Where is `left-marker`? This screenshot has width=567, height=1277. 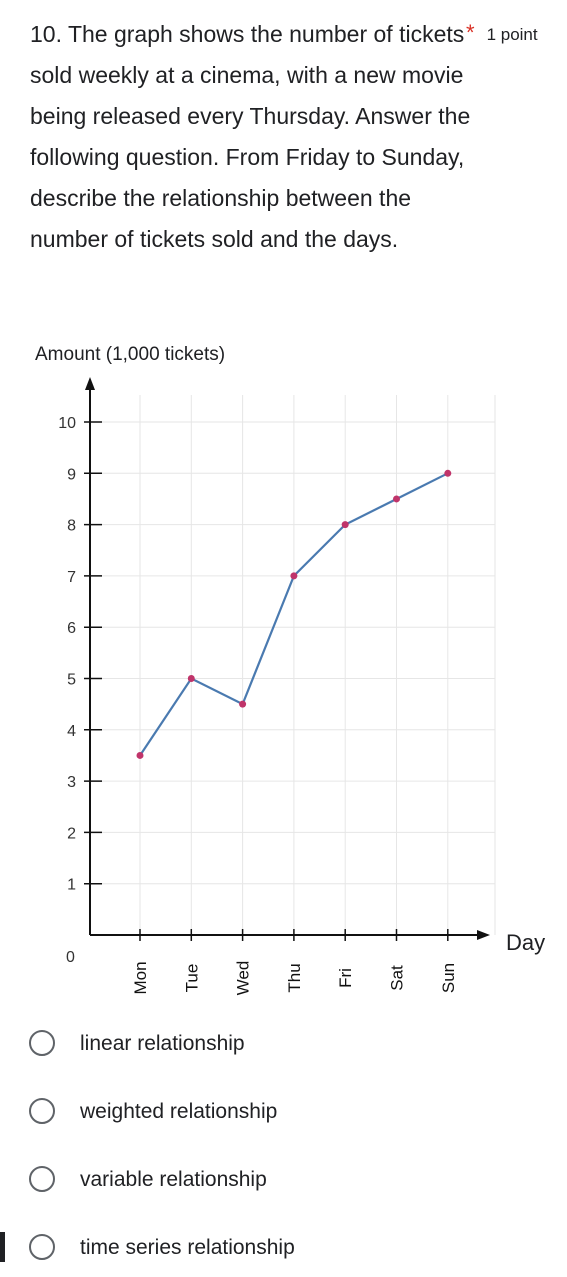 left-marker is located at coordinates (2, 1247).